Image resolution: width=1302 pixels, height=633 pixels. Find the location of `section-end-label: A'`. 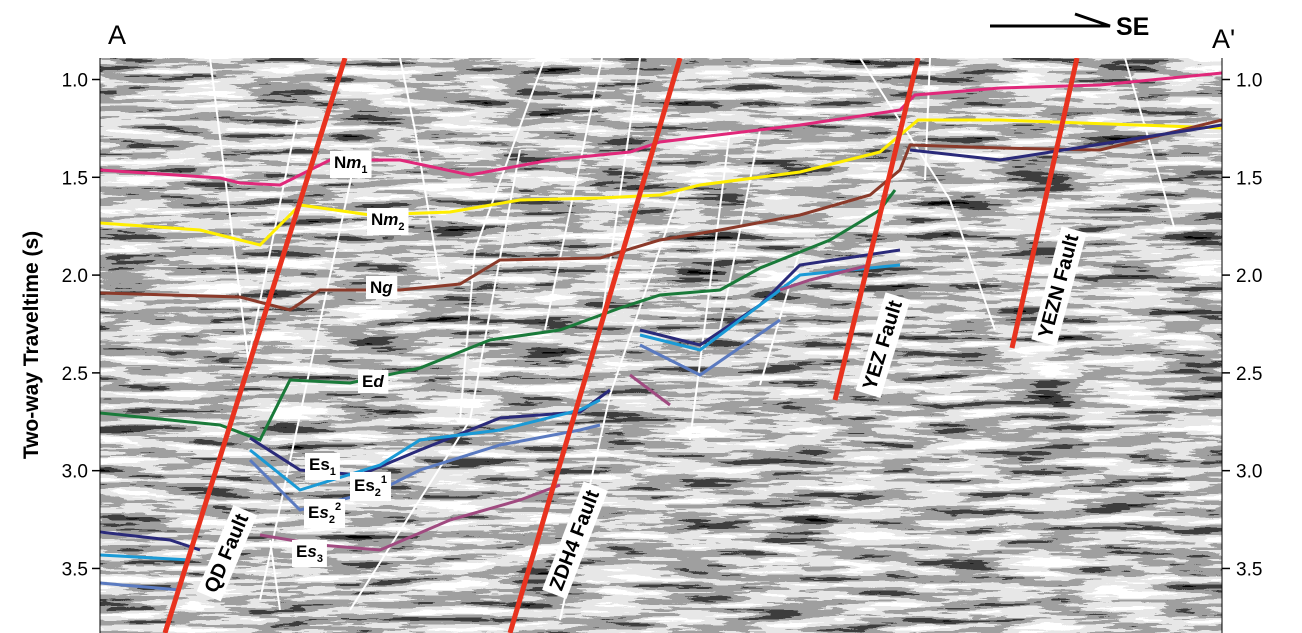

section-end-label: A' is located at coordinates (1223, 39).